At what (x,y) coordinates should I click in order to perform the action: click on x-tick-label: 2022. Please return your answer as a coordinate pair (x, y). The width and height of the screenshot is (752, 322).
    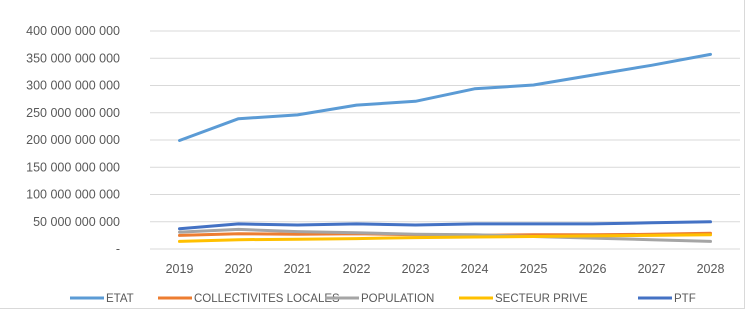
    Looking at the image, I should click on (357, 269).